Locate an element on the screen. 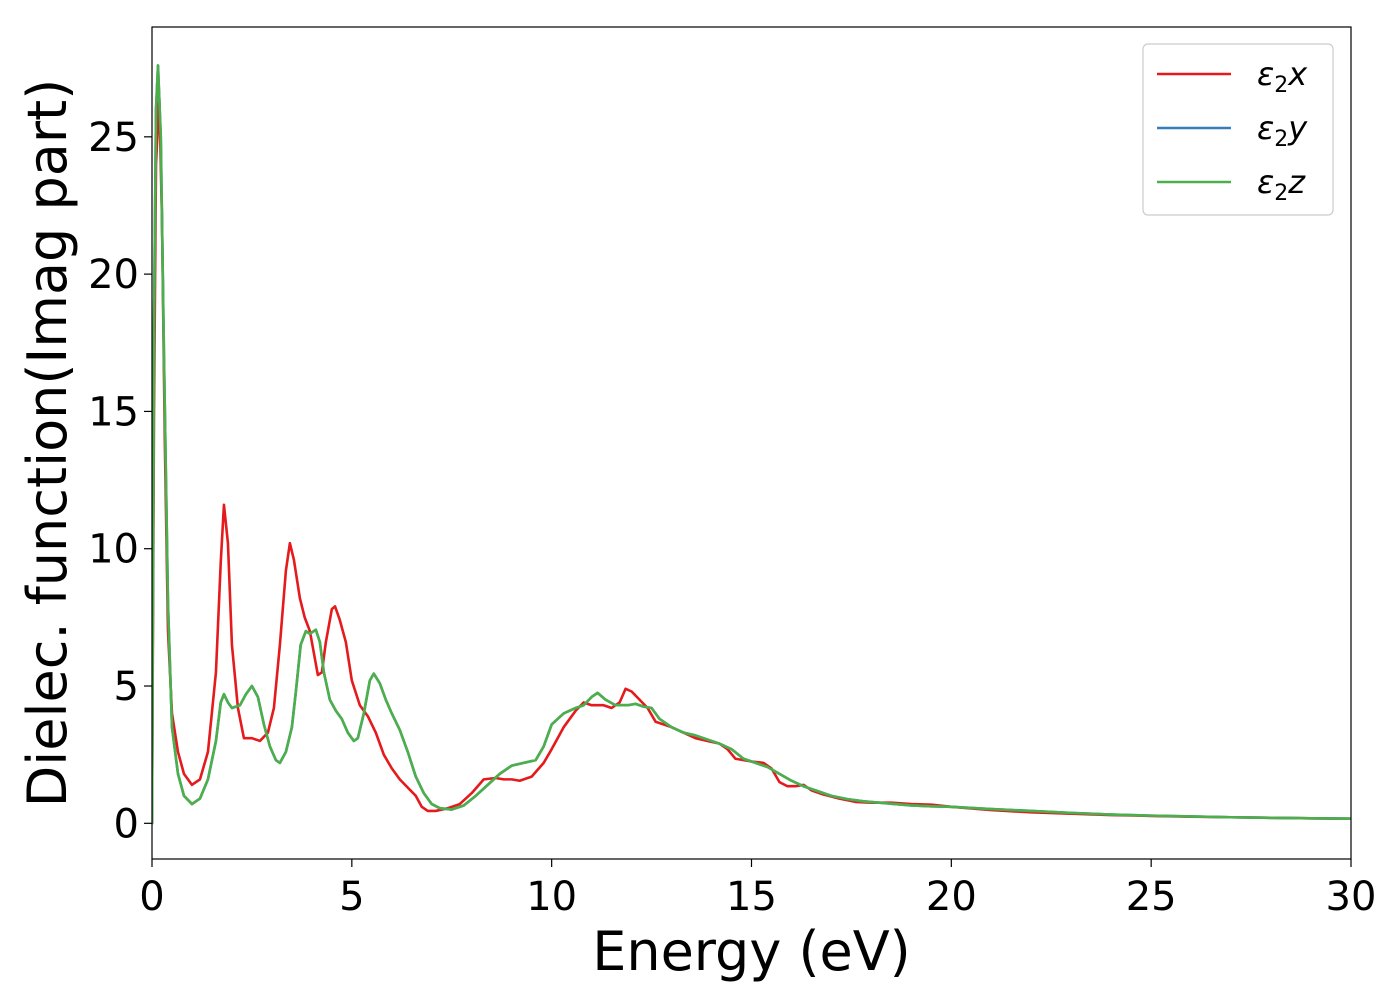 The height and width of the screenshot is (1000, 1400). x-tick-label: 30 is located at coordinates (1351, 897).